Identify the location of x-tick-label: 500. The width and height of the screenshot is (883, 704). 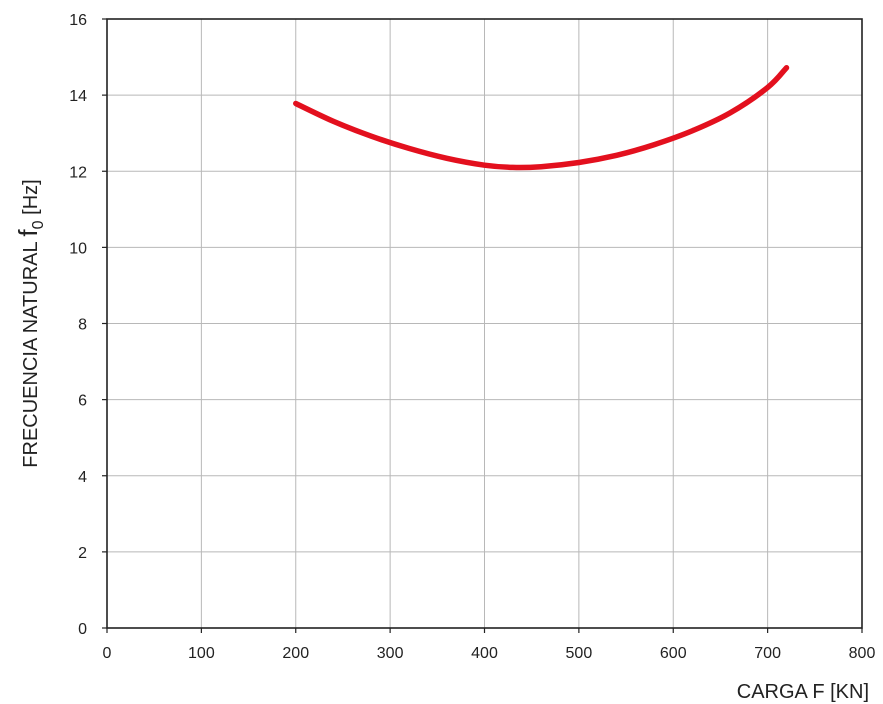
(579, 653).